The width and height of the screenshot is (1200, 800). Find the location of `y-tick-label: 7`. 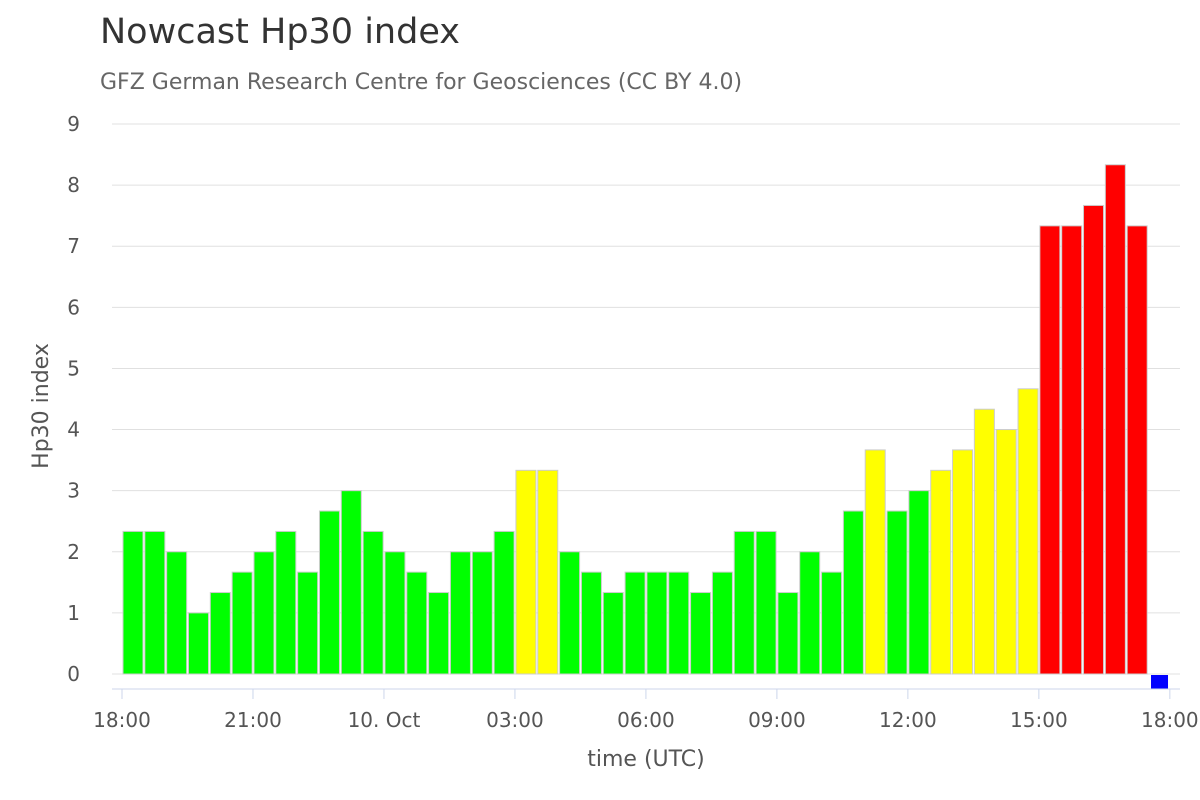

y-tick-label: 7 is located at coordinates (73, 246).